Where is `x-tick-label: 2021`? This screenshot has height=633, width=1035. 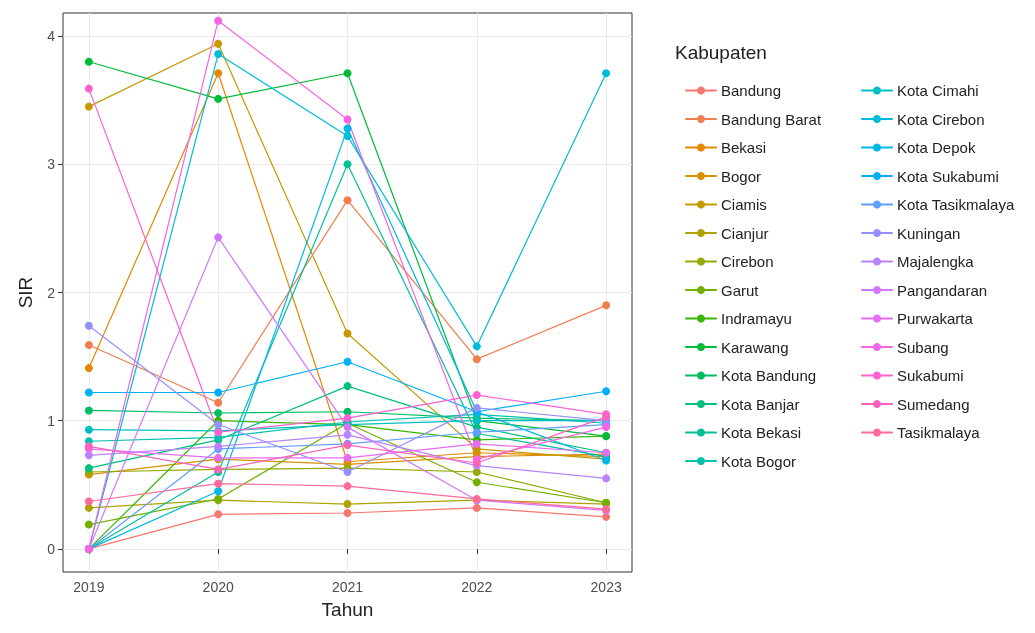
x-tick-label: 2021 is located at coordinates (347, 587).